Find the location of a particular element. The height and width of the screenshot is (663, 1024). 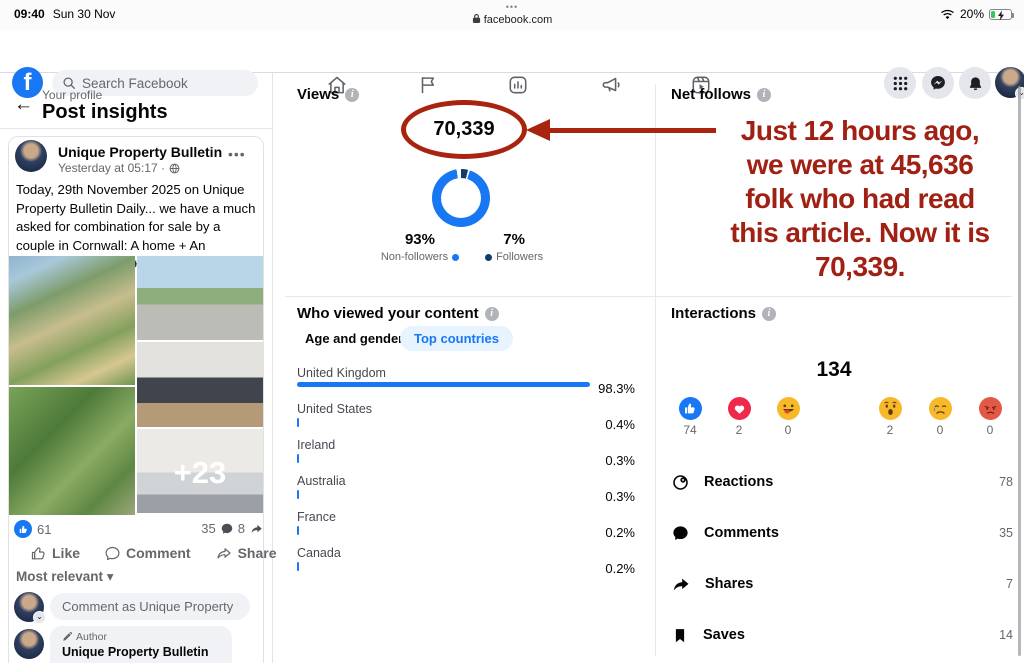

interactions-row-comments: Comments 35 is located at coordinates (842, 533).